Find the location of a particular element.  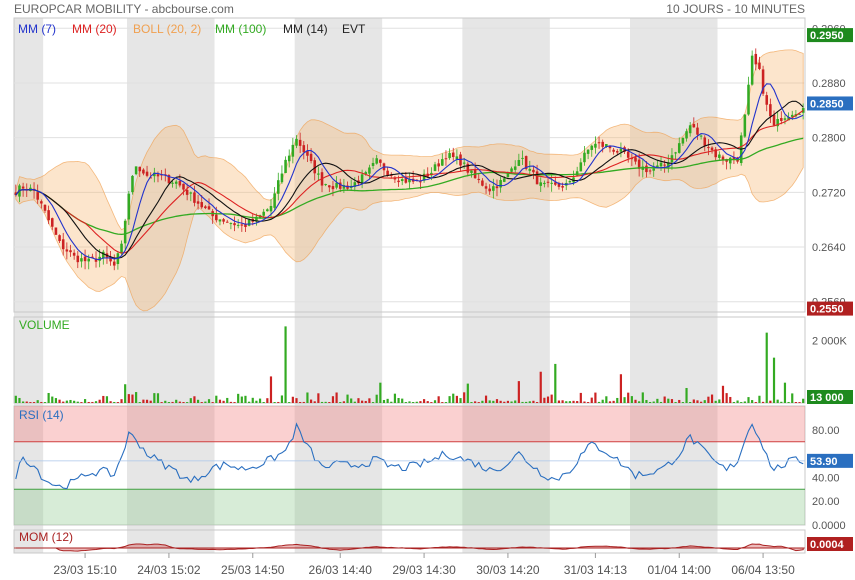

volume-tick-label: 2 000K is located at coordinates (830, 341).